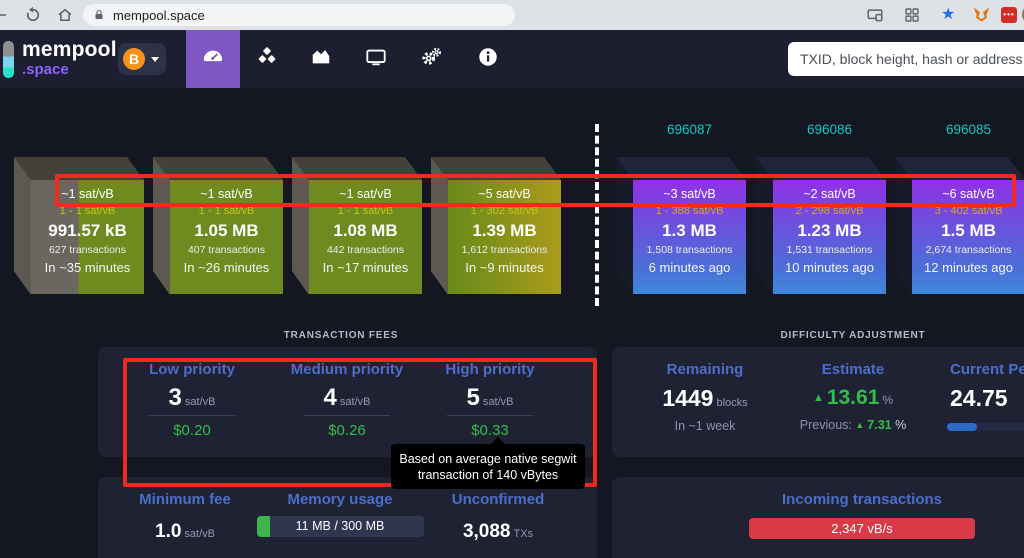  I want to click on block-tx-count: 1,531 transactions, so click(829, 250).